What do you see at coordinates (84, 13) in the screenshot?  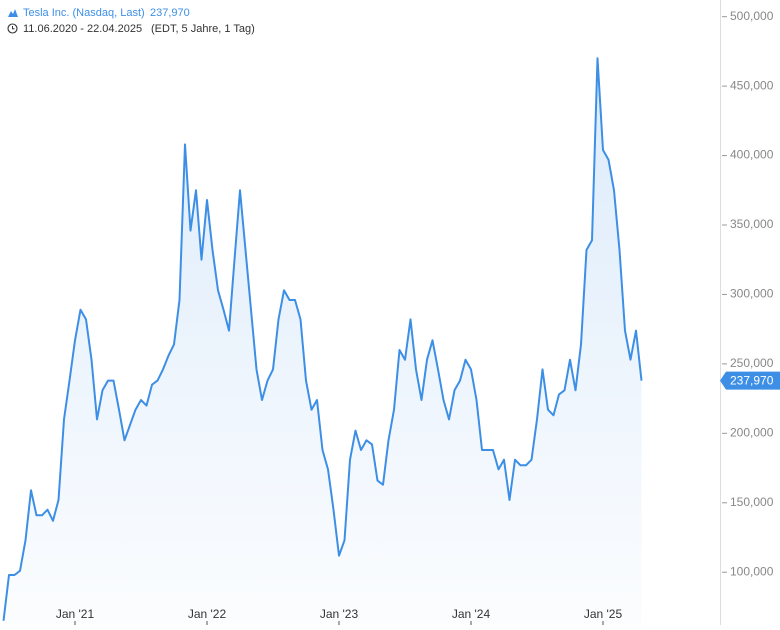 I see `series-name: Tesla Inc. (Nasdaq, Last)` at bounding box center [84, 13].